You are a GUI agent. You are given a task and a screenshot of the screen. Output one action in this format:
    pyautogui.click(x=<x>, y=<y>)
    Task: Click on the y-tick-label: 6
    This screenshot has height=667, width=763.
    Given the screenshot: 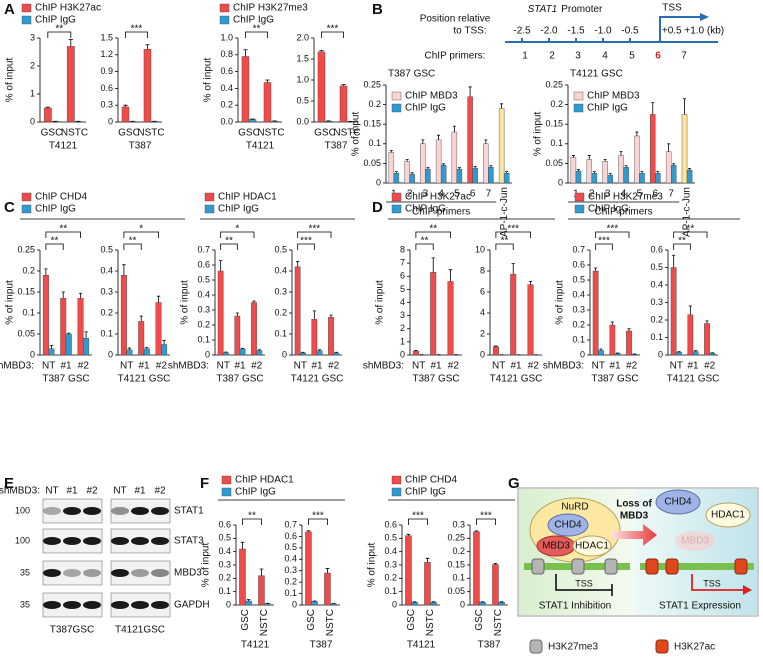 What is the action you would take?
    pyautogui.click(x=482, y=291)
    